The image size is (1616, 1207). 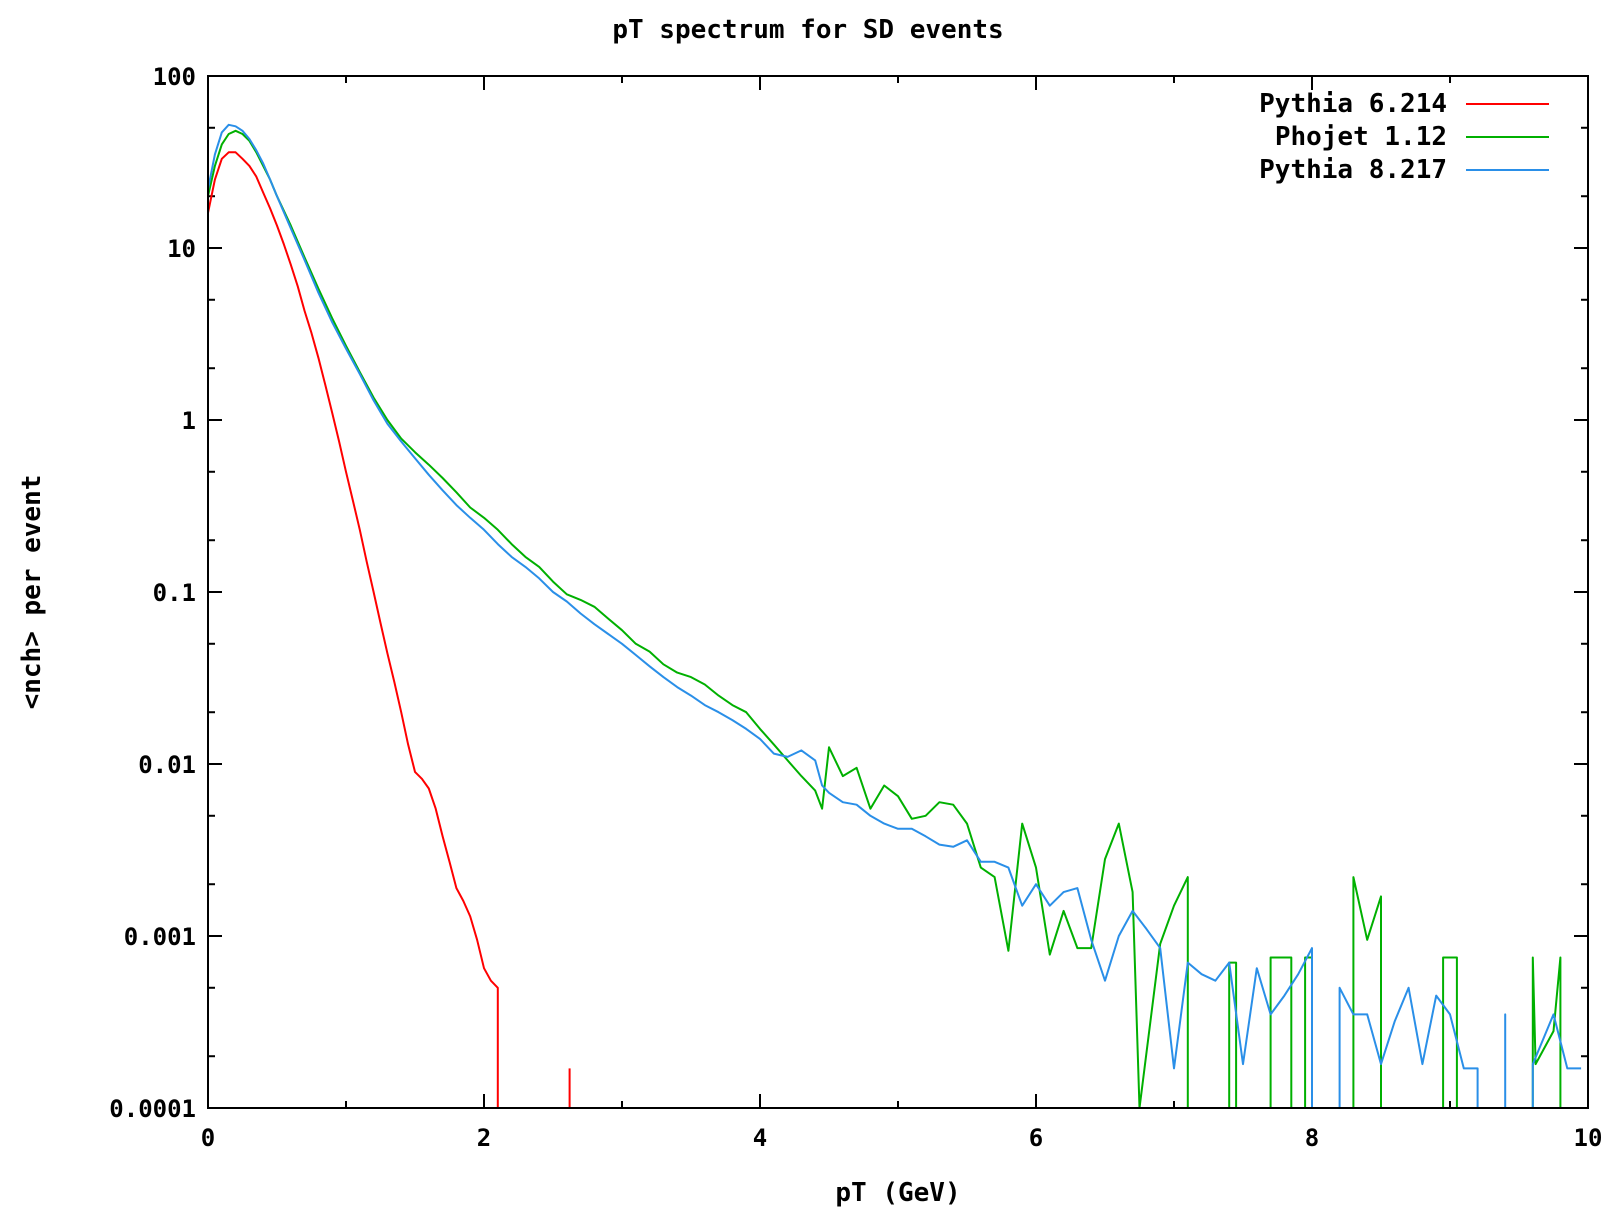 What do you see at coordinates (152, 1109) in the screenshot?
I see `y-tick-label: 0.0001` at bounding box center [152, 1109].